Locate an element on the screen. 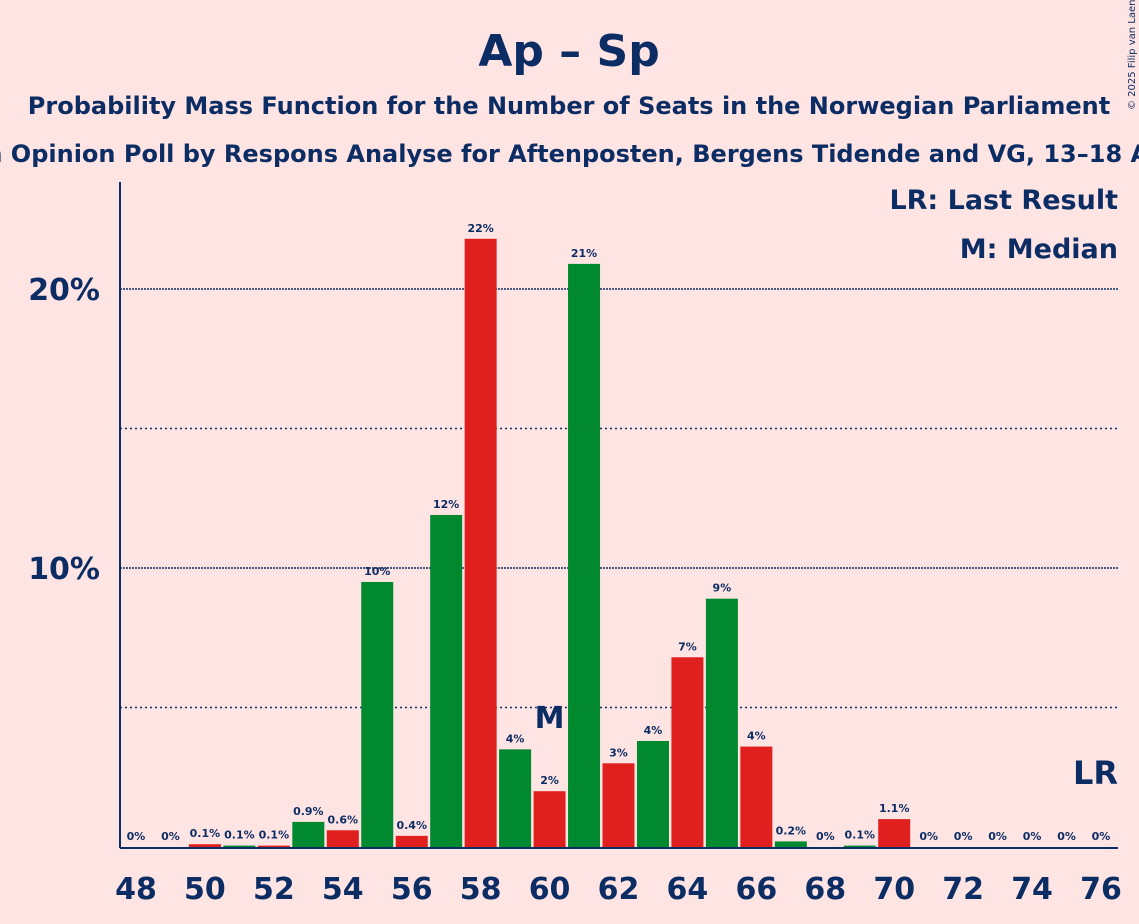  bar-label-59: 4% is located at coordinates (515, 738).